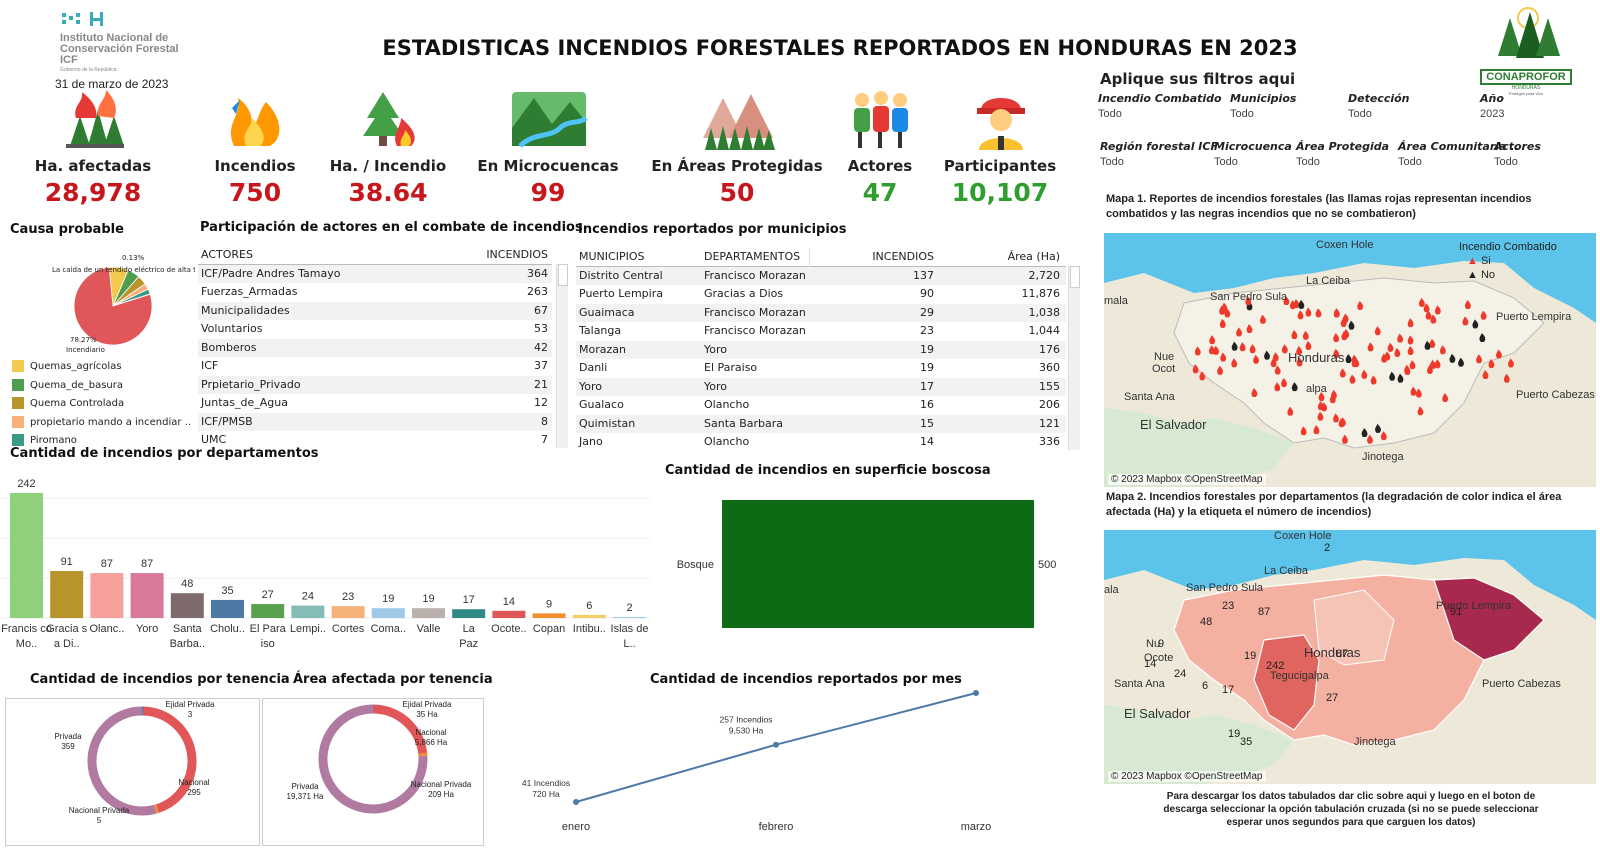 The image size is (1600, 852). What do you see at coordinates (1248, 297) in the screenshot?
I see `map-place-label: San Pedro Sula` at bounding box center [1248, 297].